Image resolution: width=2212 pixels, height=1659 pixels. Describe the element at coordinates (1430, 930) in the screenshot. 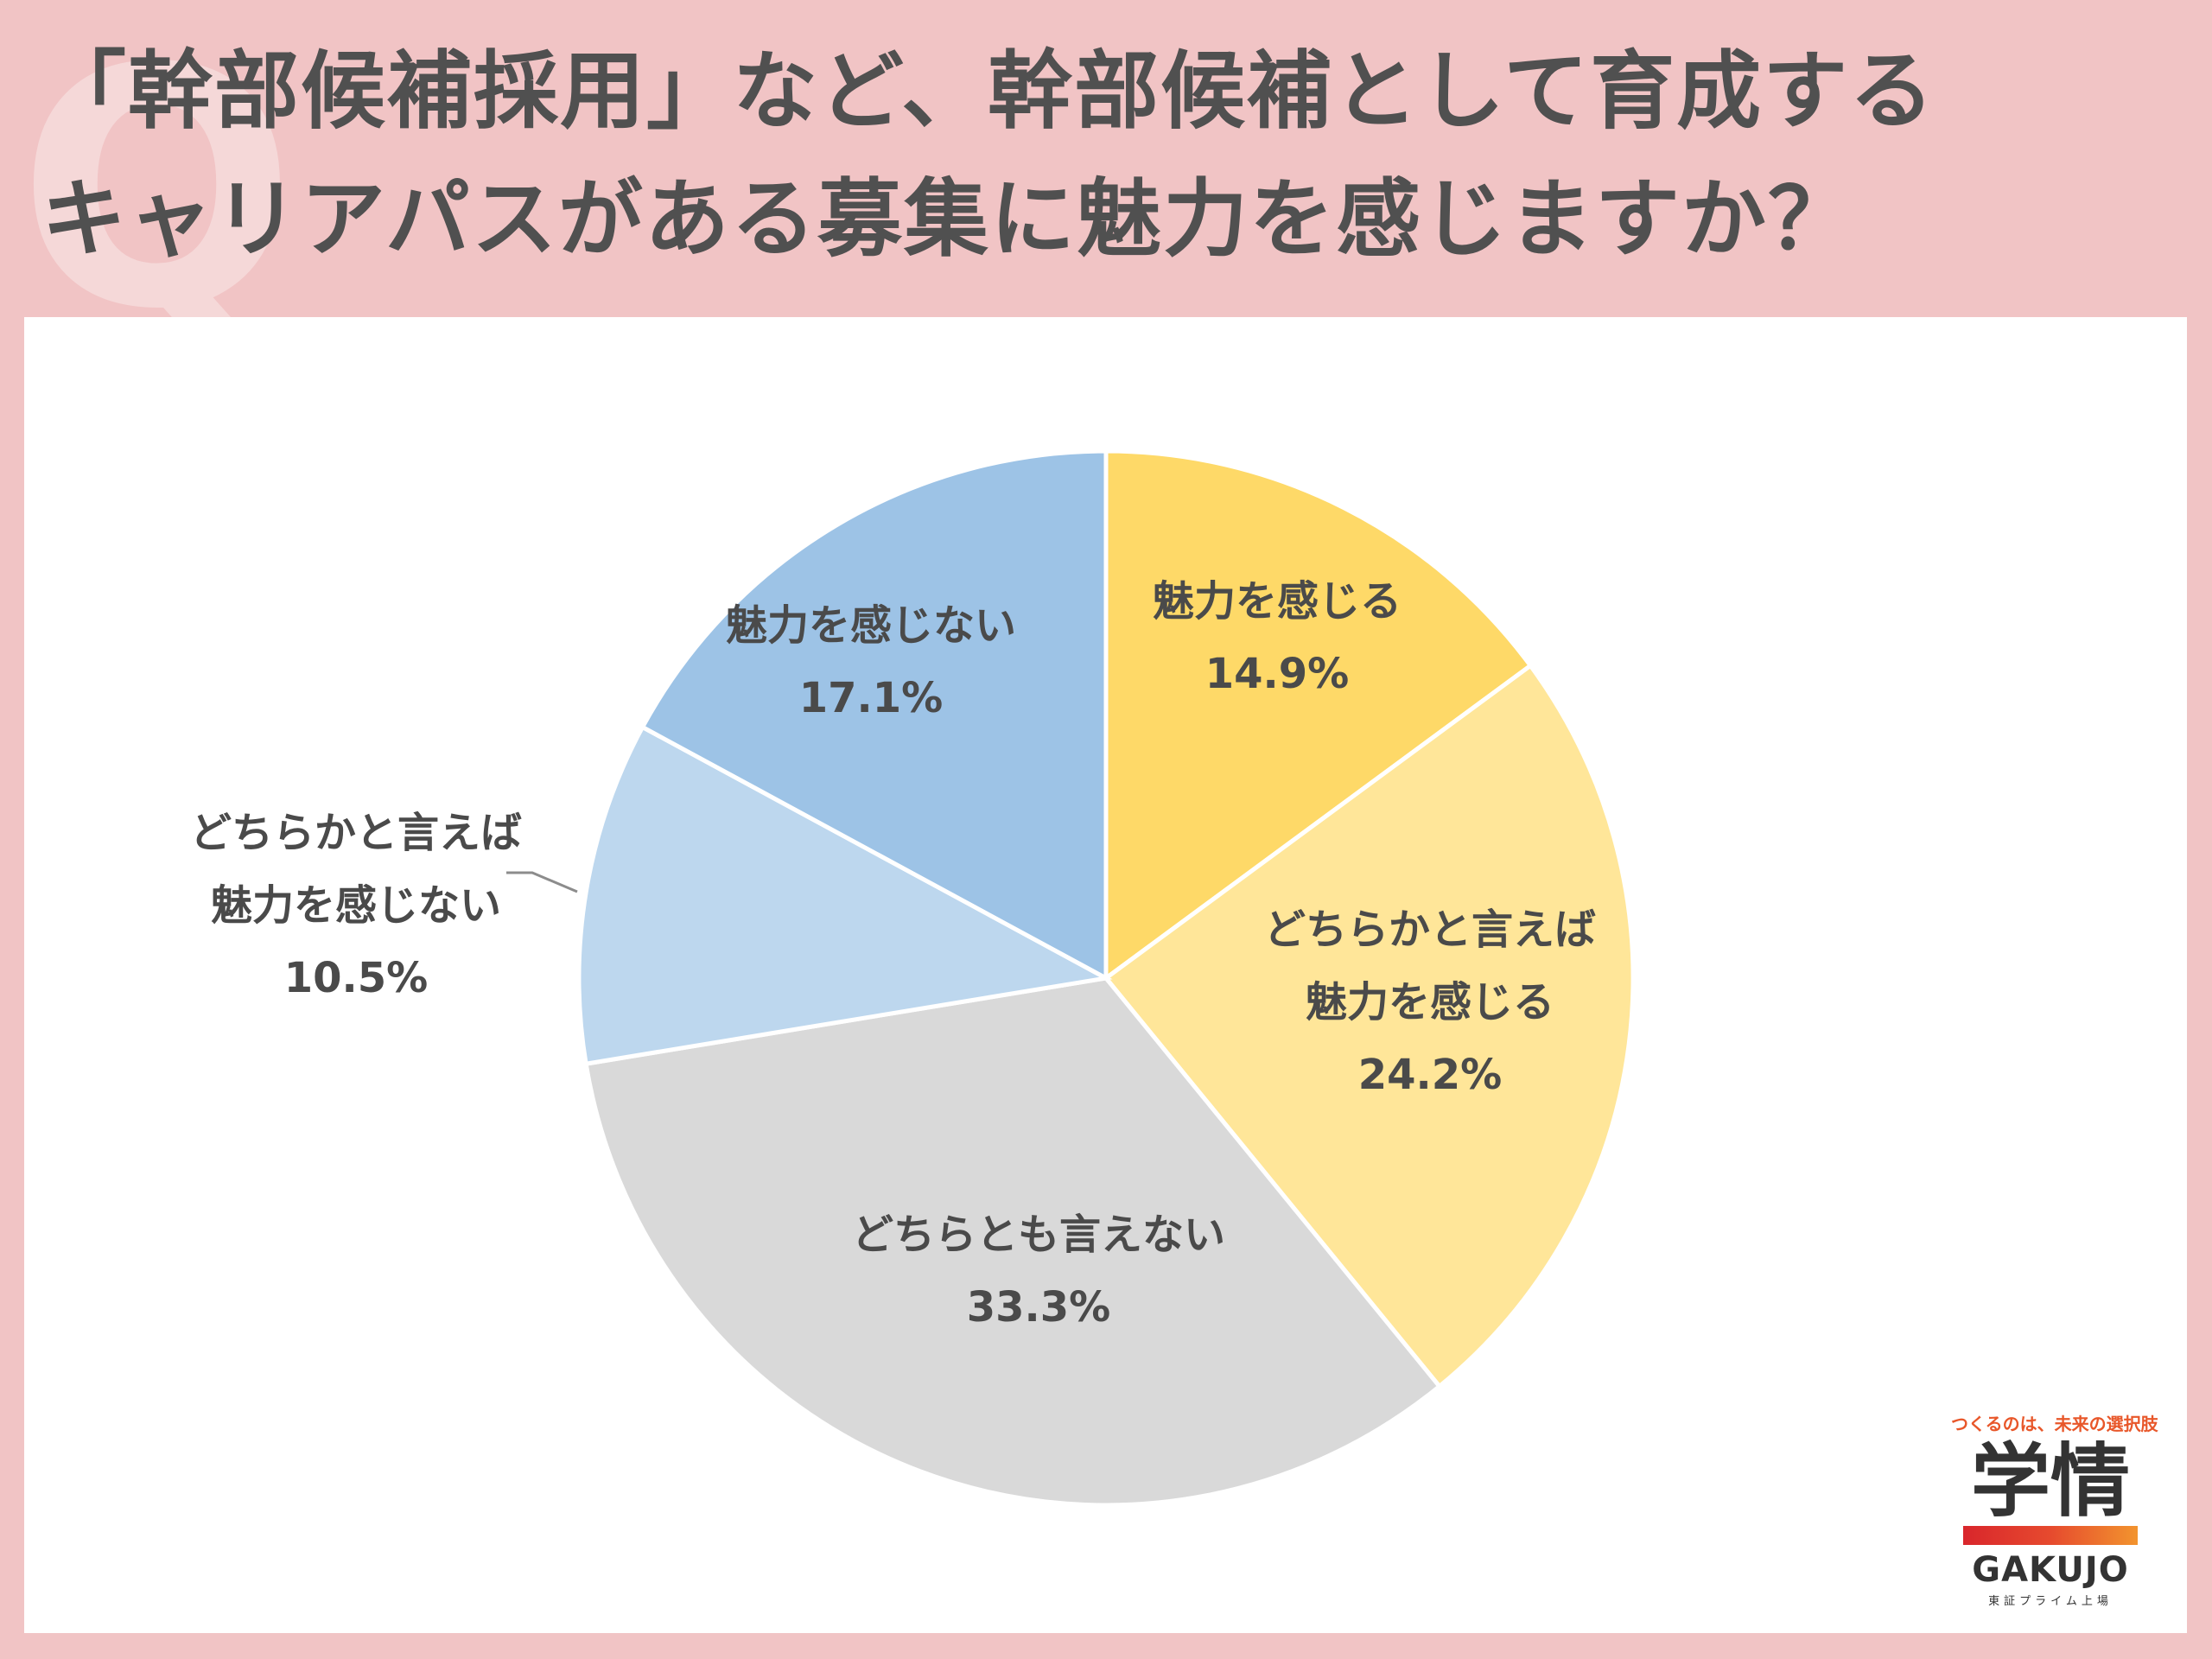

I see `slice-category-label-2: どちらかと言えば` at that location.